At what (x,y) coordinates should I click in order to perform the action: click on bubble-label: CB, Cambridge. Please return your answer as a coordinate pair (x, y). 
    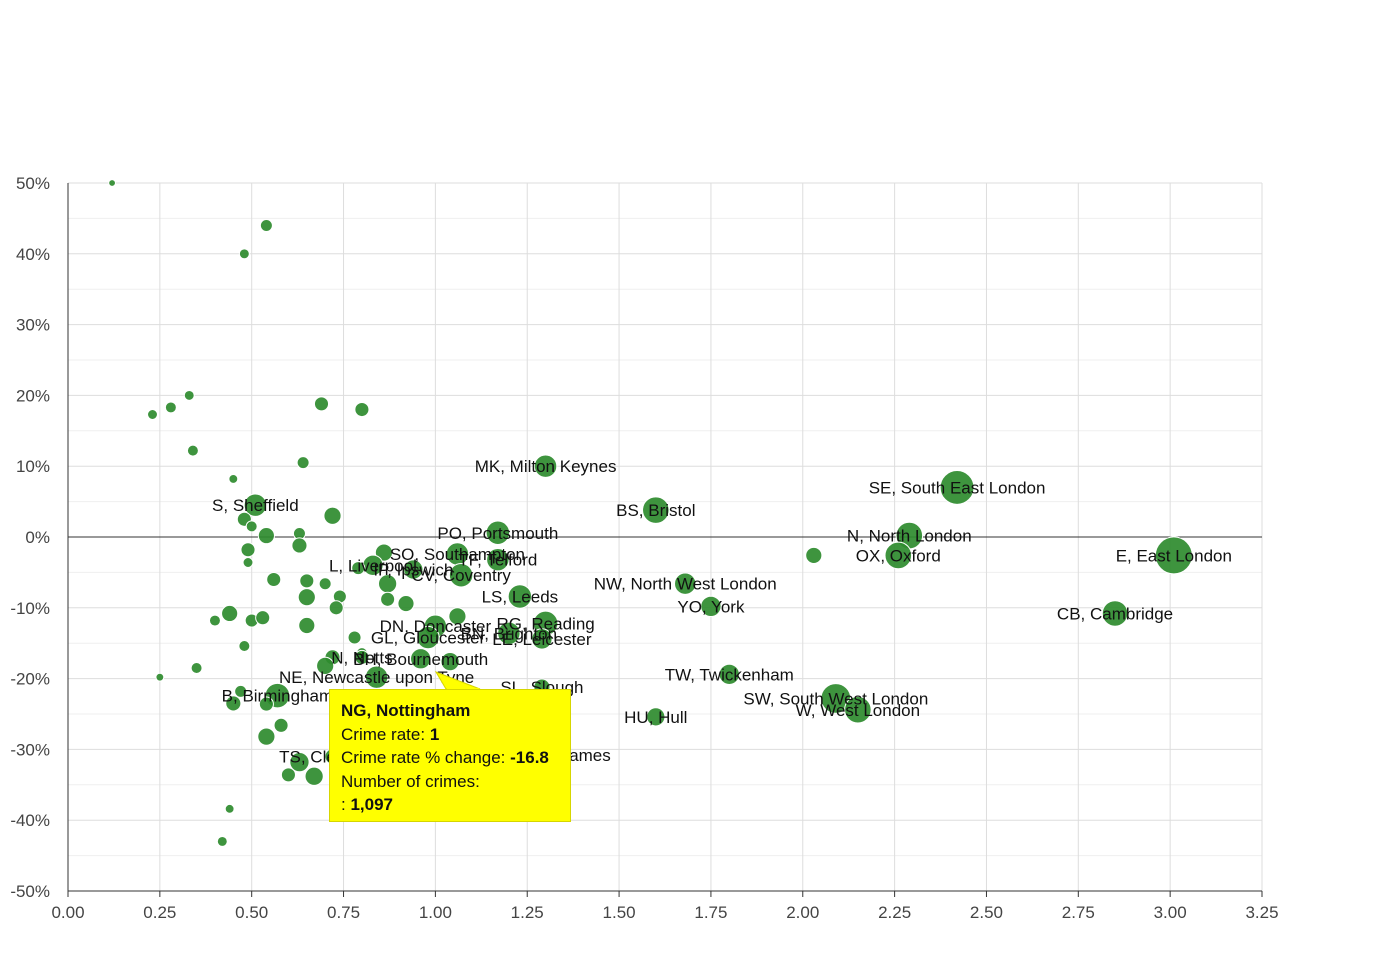
    Looking at the image, I should click on (1115, 613).